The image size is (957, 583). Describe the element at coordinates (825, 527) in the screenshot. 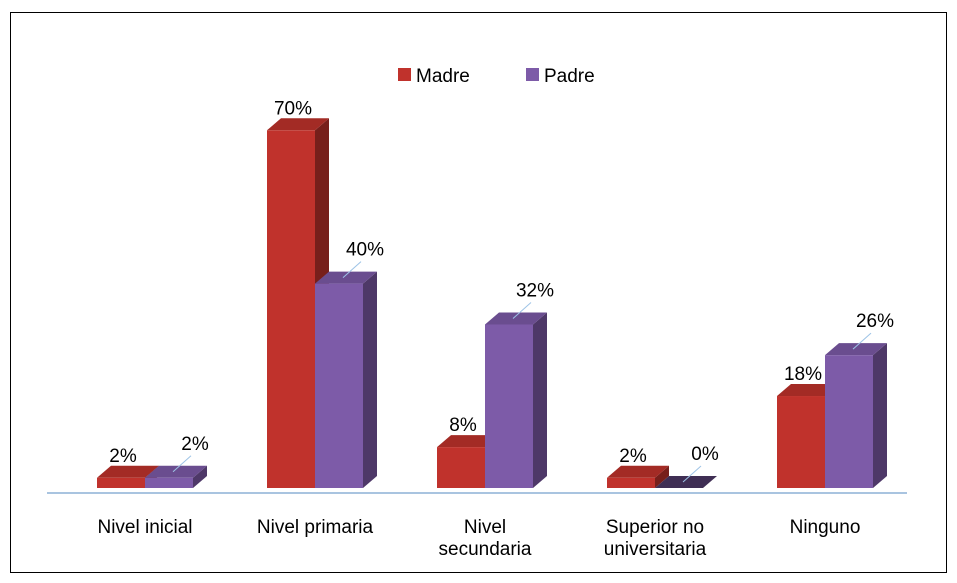

I see `x-tick-label: Ninguno` at that location.